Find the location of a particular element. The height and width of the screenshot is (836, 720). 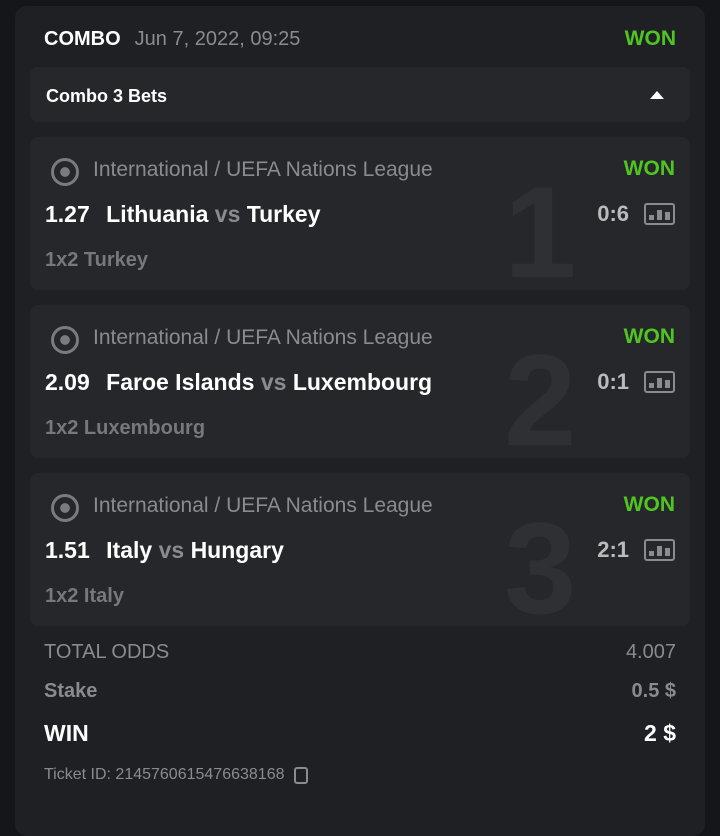

away-team: Luxembourg is located at coordinates (362, 382).